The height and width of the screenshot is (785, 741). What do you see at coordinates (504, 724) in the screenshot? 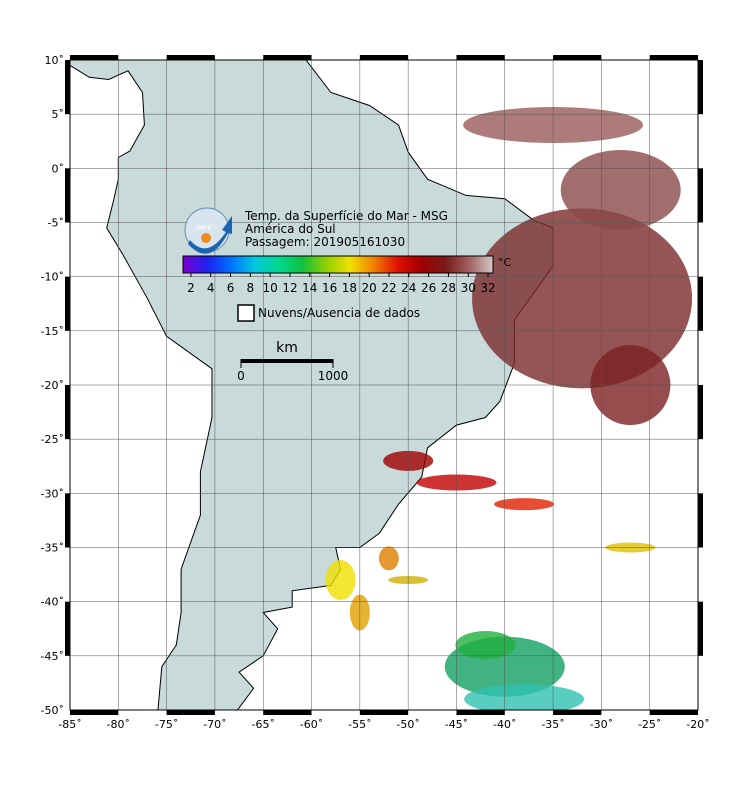
I see `x-tick-label: -40˚` at bounding box center [504, 724].